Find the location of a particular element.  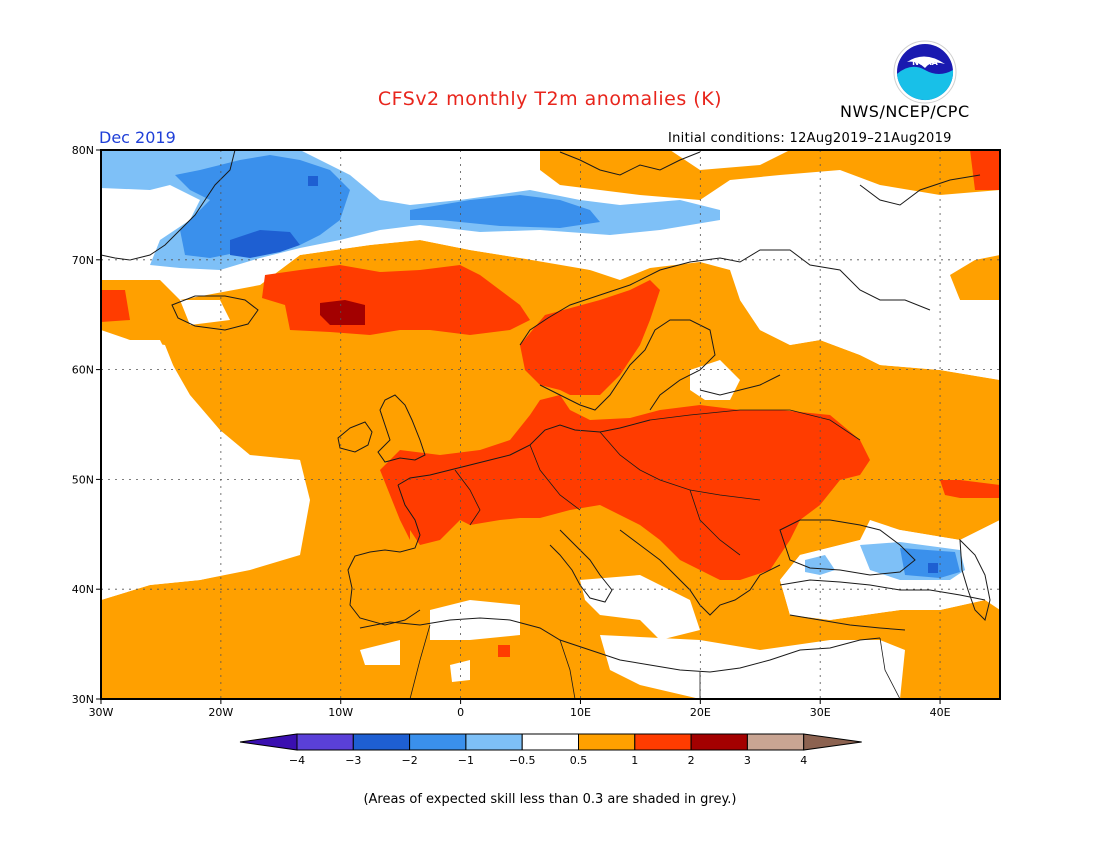

lon-tick-label: 10E is located at coordinates (580, 712).